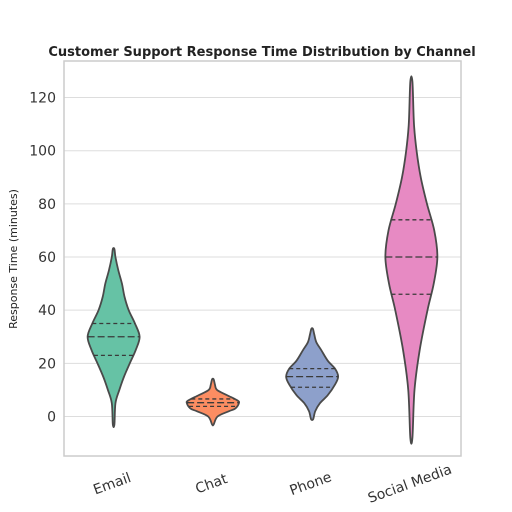 The height and width of the screenshot is (512, 512). I want to click on y-tick-label: 100, so click(42, 152).